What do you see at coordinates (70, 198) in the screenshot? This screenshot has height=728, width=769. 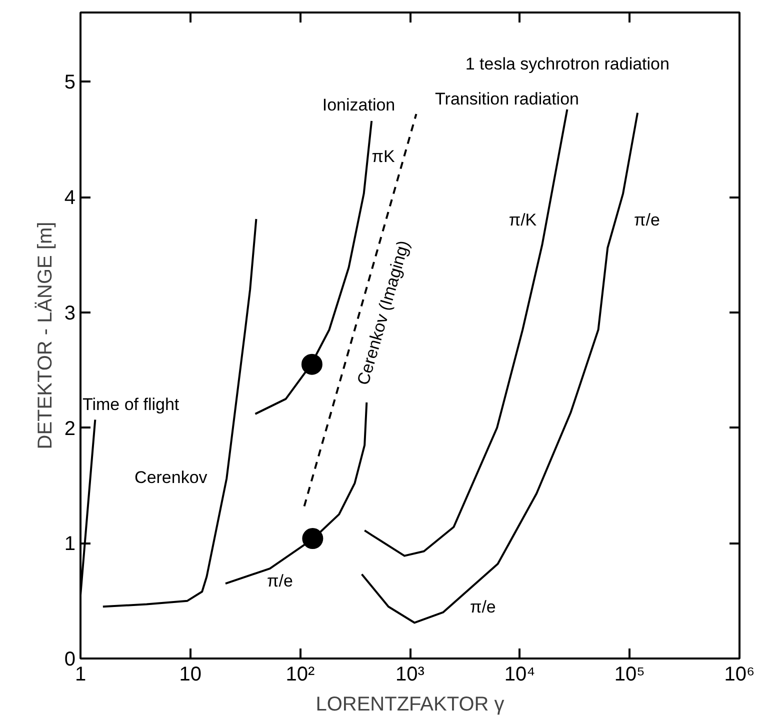 I see `y-tick-label: 4` at bounding box center [70, 198].